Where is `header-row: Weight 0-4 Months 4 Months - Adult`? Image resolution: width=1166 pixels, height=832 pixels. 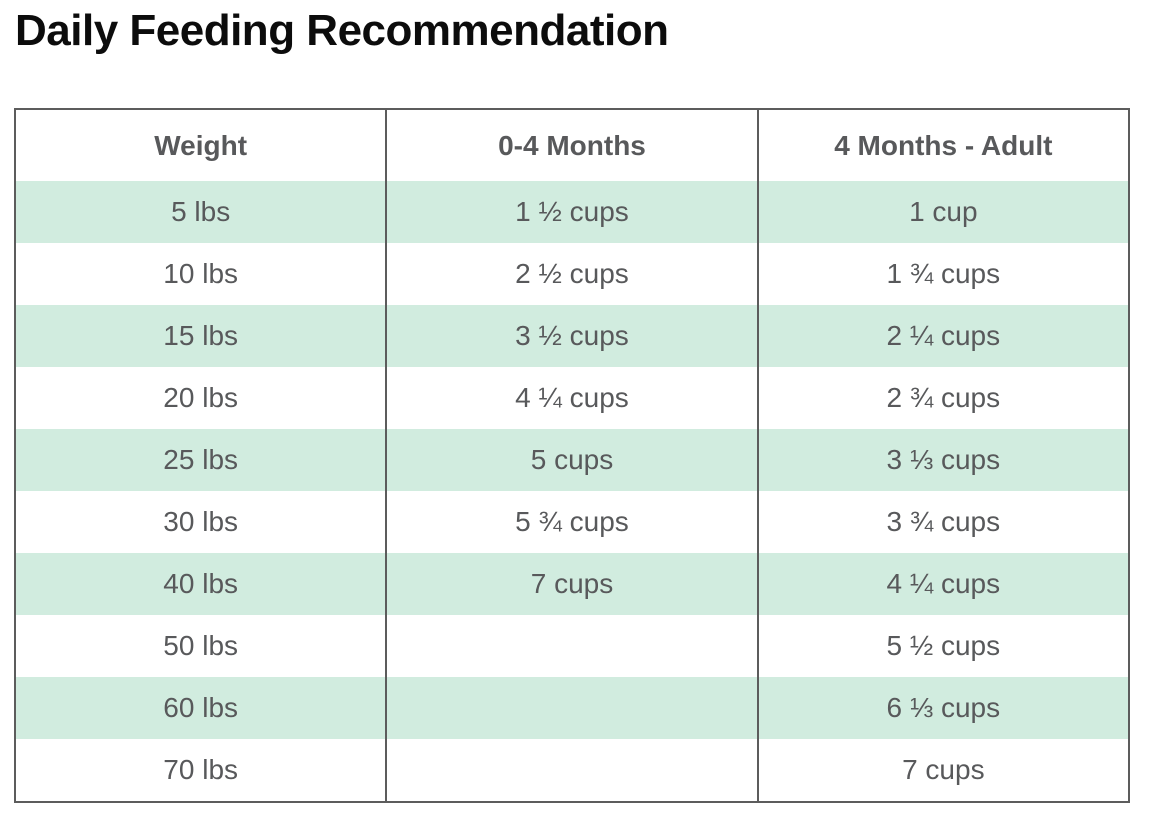
header-row: Weight 0-4 Months 4 Months - Adult is located at coordinates (572, 145).